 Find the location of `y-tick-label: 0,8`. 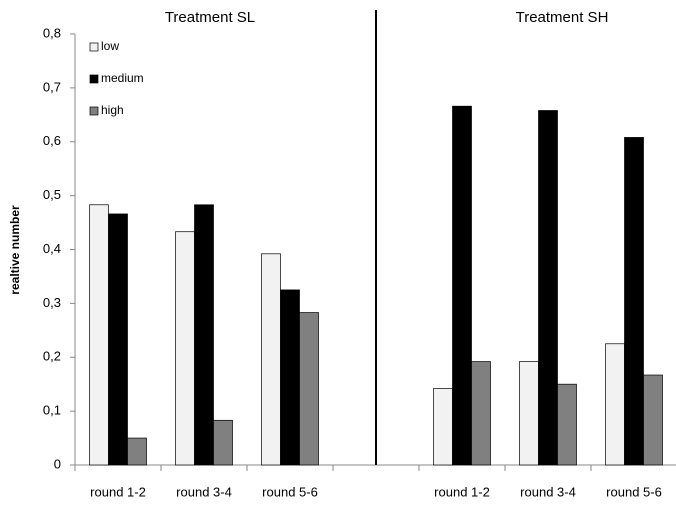

y-tick-label: 0,8 is located at coordinates (52, 32).